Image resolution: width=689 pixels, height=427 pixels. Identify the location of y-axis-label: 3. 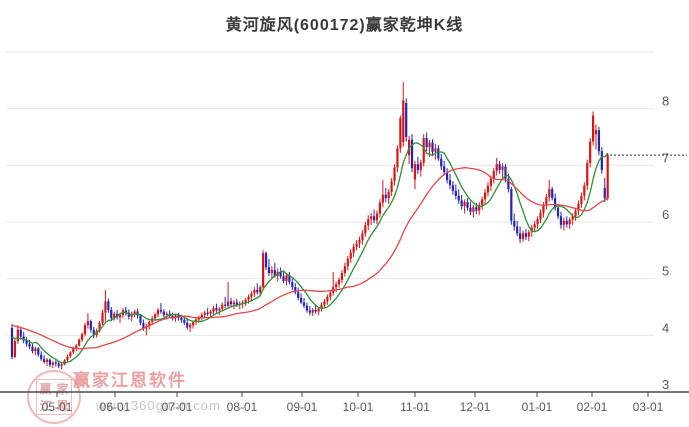
(665, 384).